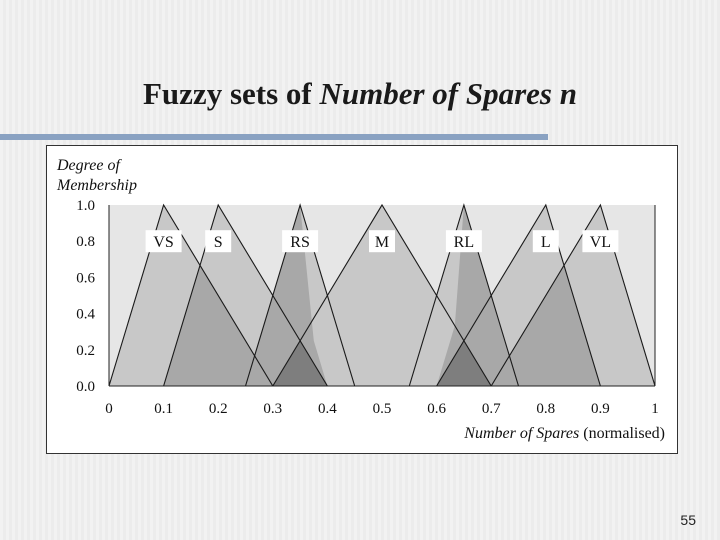 Image resolution: width=720 pixels, height=540 pixels. I want to click on series-label-box-vs, so click(163, 241).